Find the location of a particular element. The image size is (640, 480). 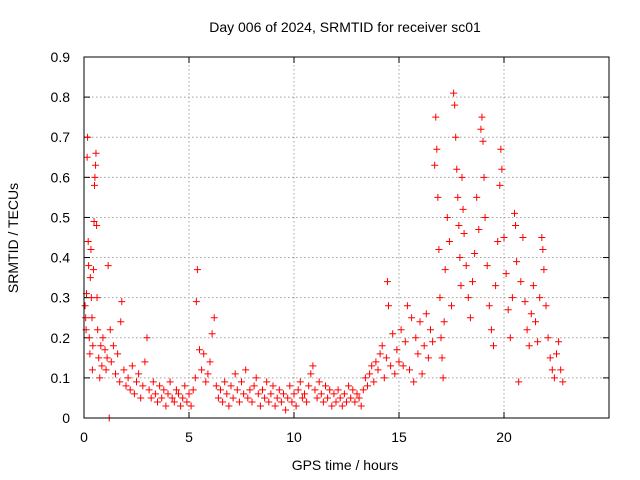

x-tick-label: 10 is located at coordinates (294, 437).